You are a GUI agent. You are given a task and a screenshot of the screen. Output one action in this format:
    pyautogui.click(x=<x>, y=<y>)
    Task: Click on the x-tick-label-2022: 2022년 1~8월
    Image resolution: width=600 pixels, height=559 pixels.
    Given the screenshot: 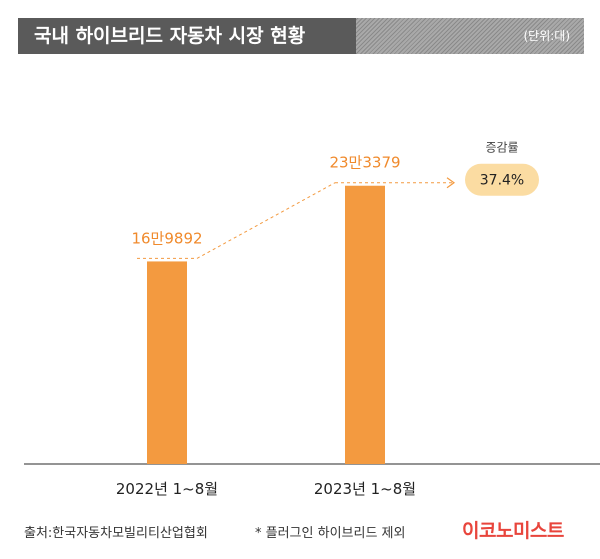 What is the action you would take?
    pyautogui.click(x=167, y=489)
    